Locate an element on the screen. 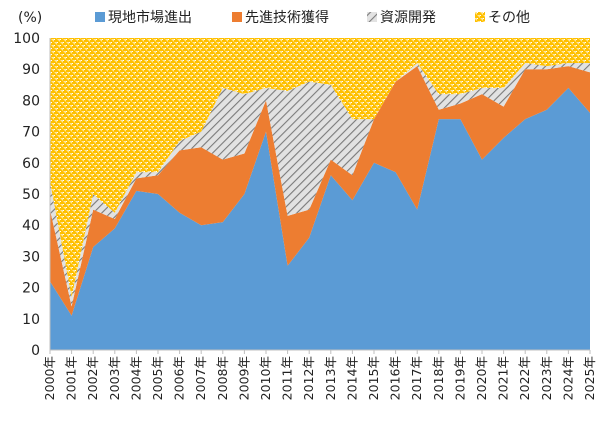 This screenshot has height=425, width=613. y-tick-label: 80 is located at coordinates (31, 101).